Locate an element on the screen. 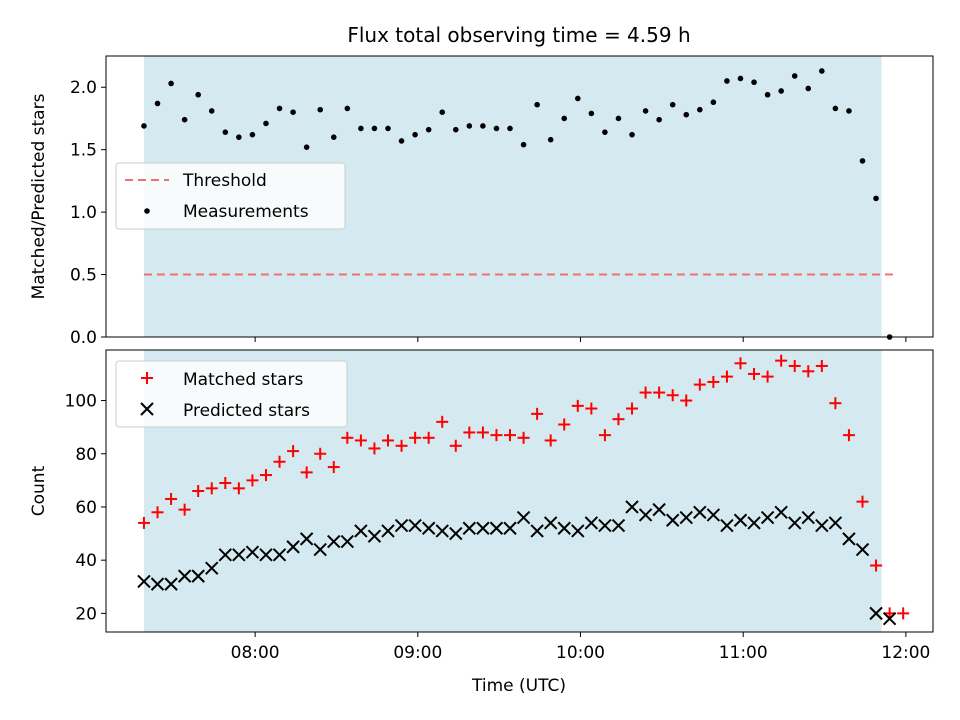  x-axis-label: Time (UTC) is located at coordinates (518, 686).